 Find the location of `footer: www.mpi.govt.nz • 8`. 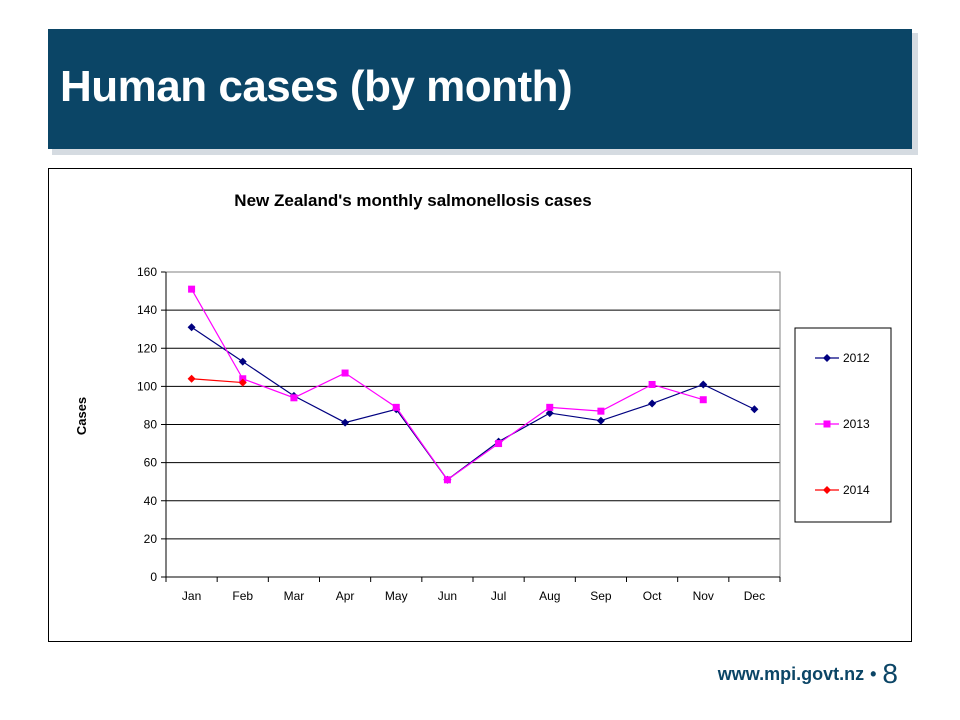

footer: www.mpi.govt.nz • 8 is located at coordinates (808, 674).